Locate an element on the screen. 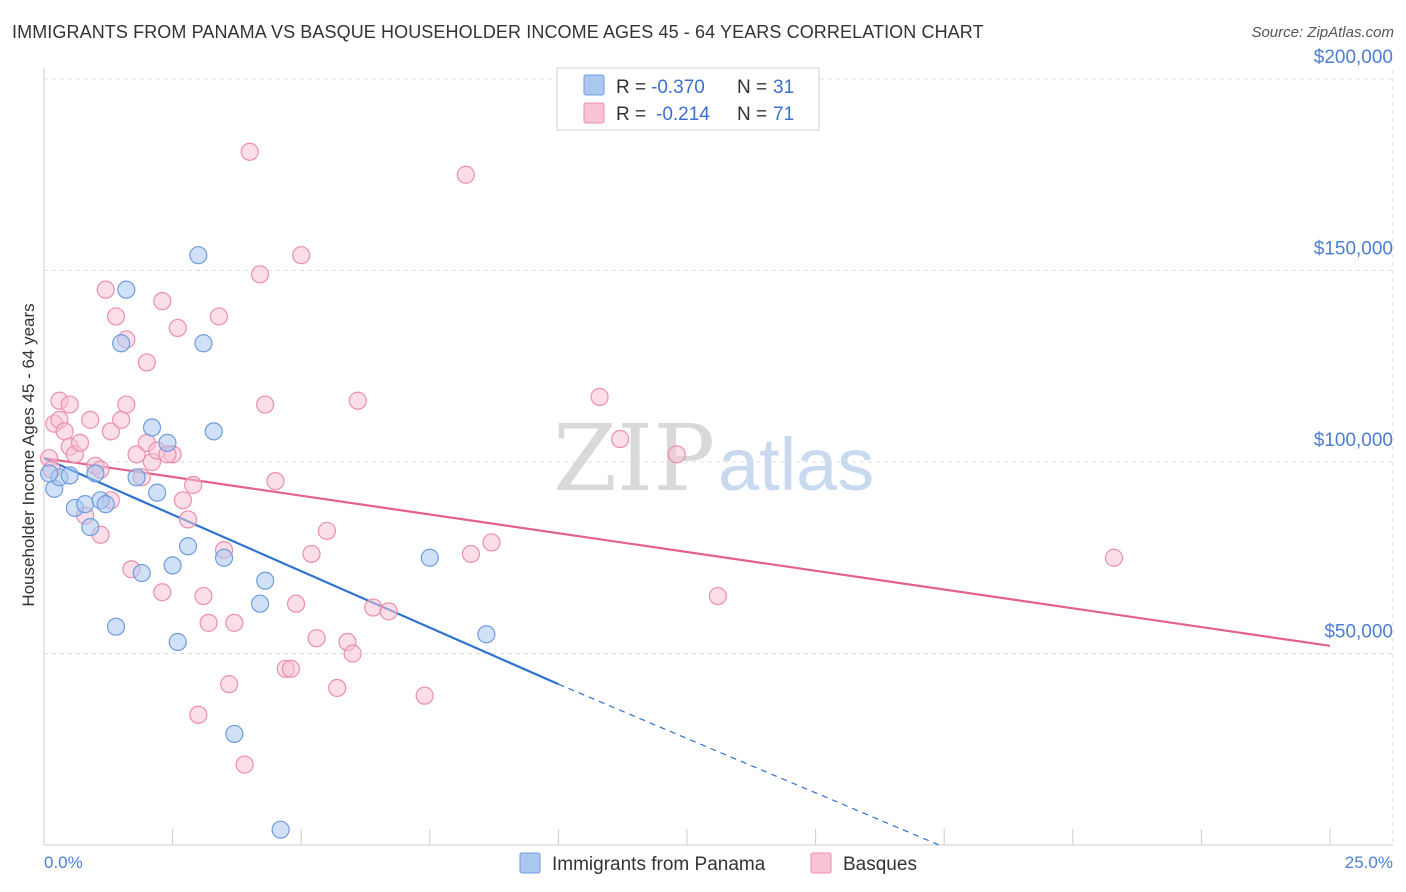 The height and width of the screenshot is (892, 1406). legend-n-value-panama: 31 is located at coordinates (783, 87).